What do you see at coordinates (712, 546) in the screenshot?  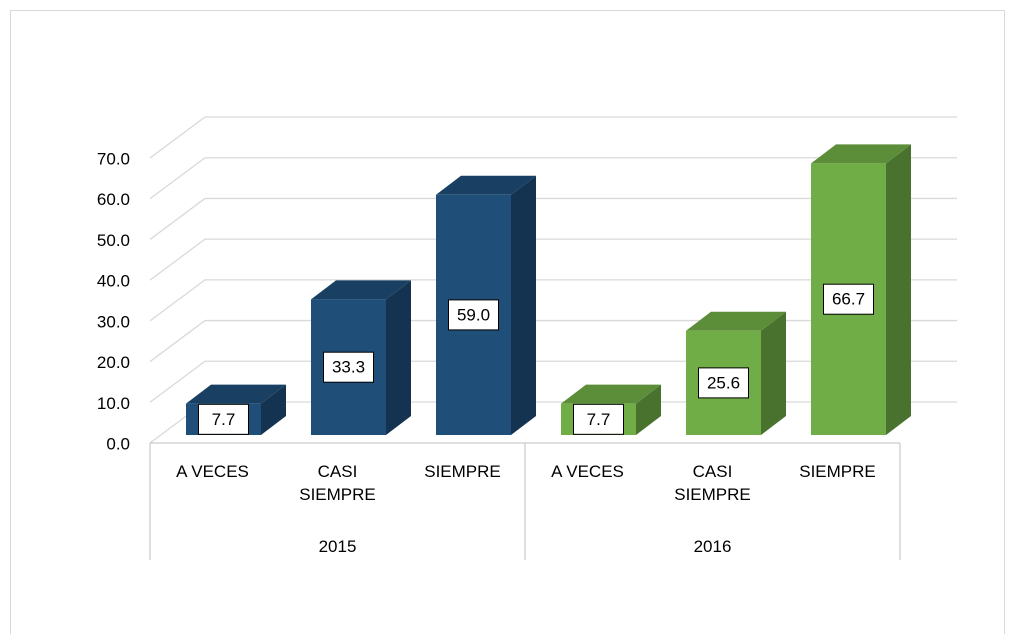 I see `group-label: 2016` at bounding box center [712, 546].